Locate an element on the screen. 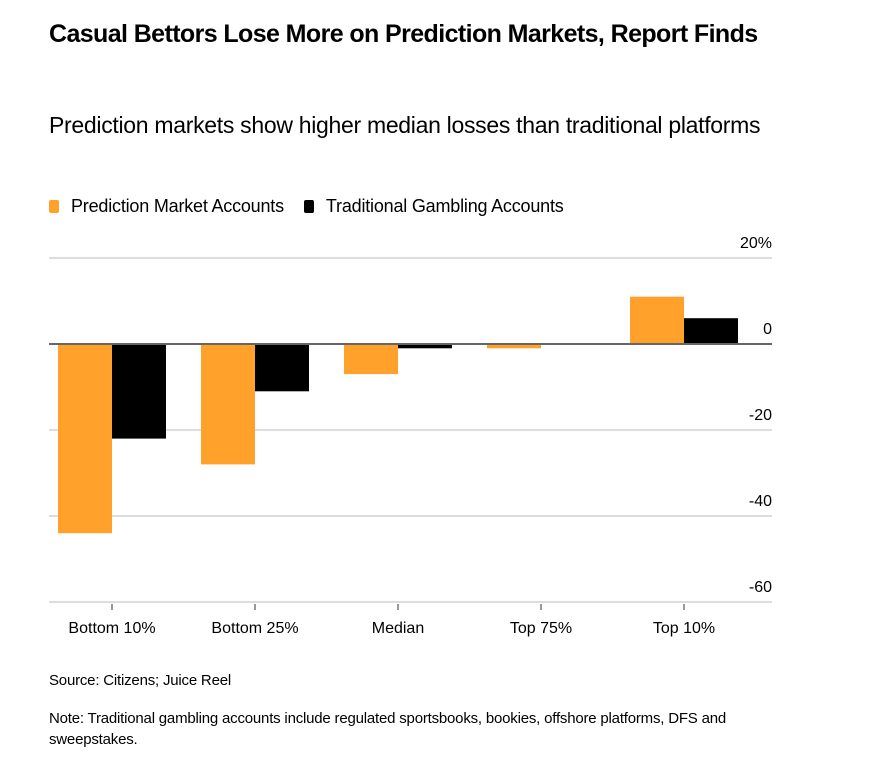  legend-item-traditional-gambling: Traditional Gambling Accounts is located at coordinates (433, 206).